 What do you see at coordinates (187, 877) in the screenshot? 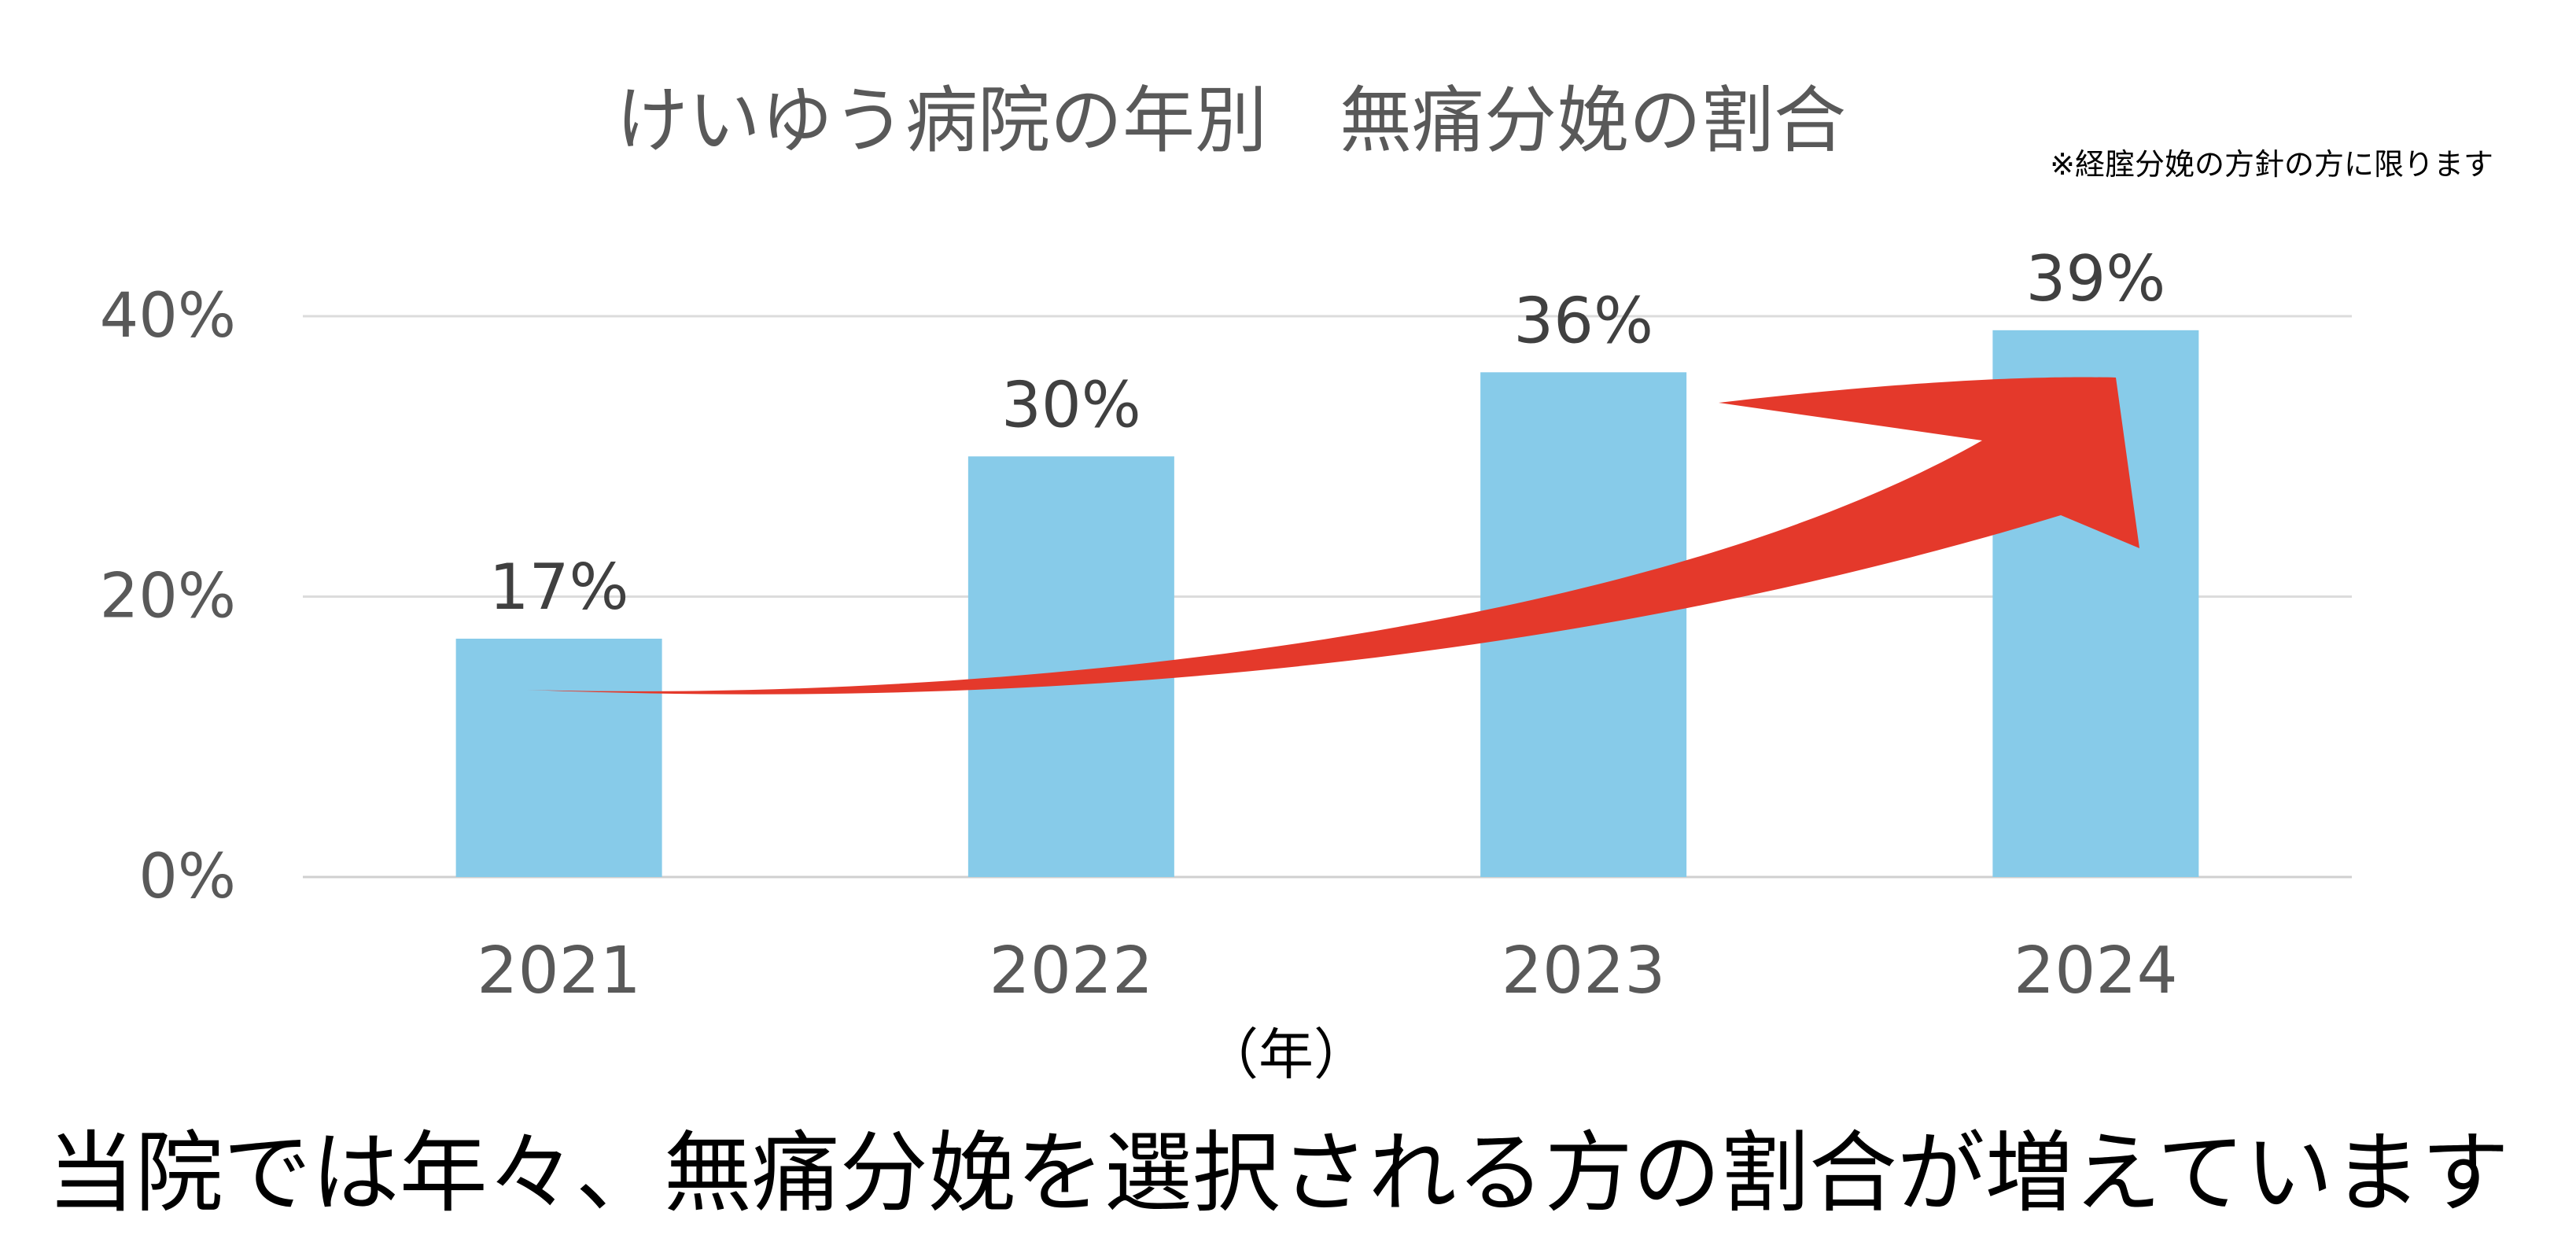
I see `y-tick-label: 0%` at bounding box center [187, 877].